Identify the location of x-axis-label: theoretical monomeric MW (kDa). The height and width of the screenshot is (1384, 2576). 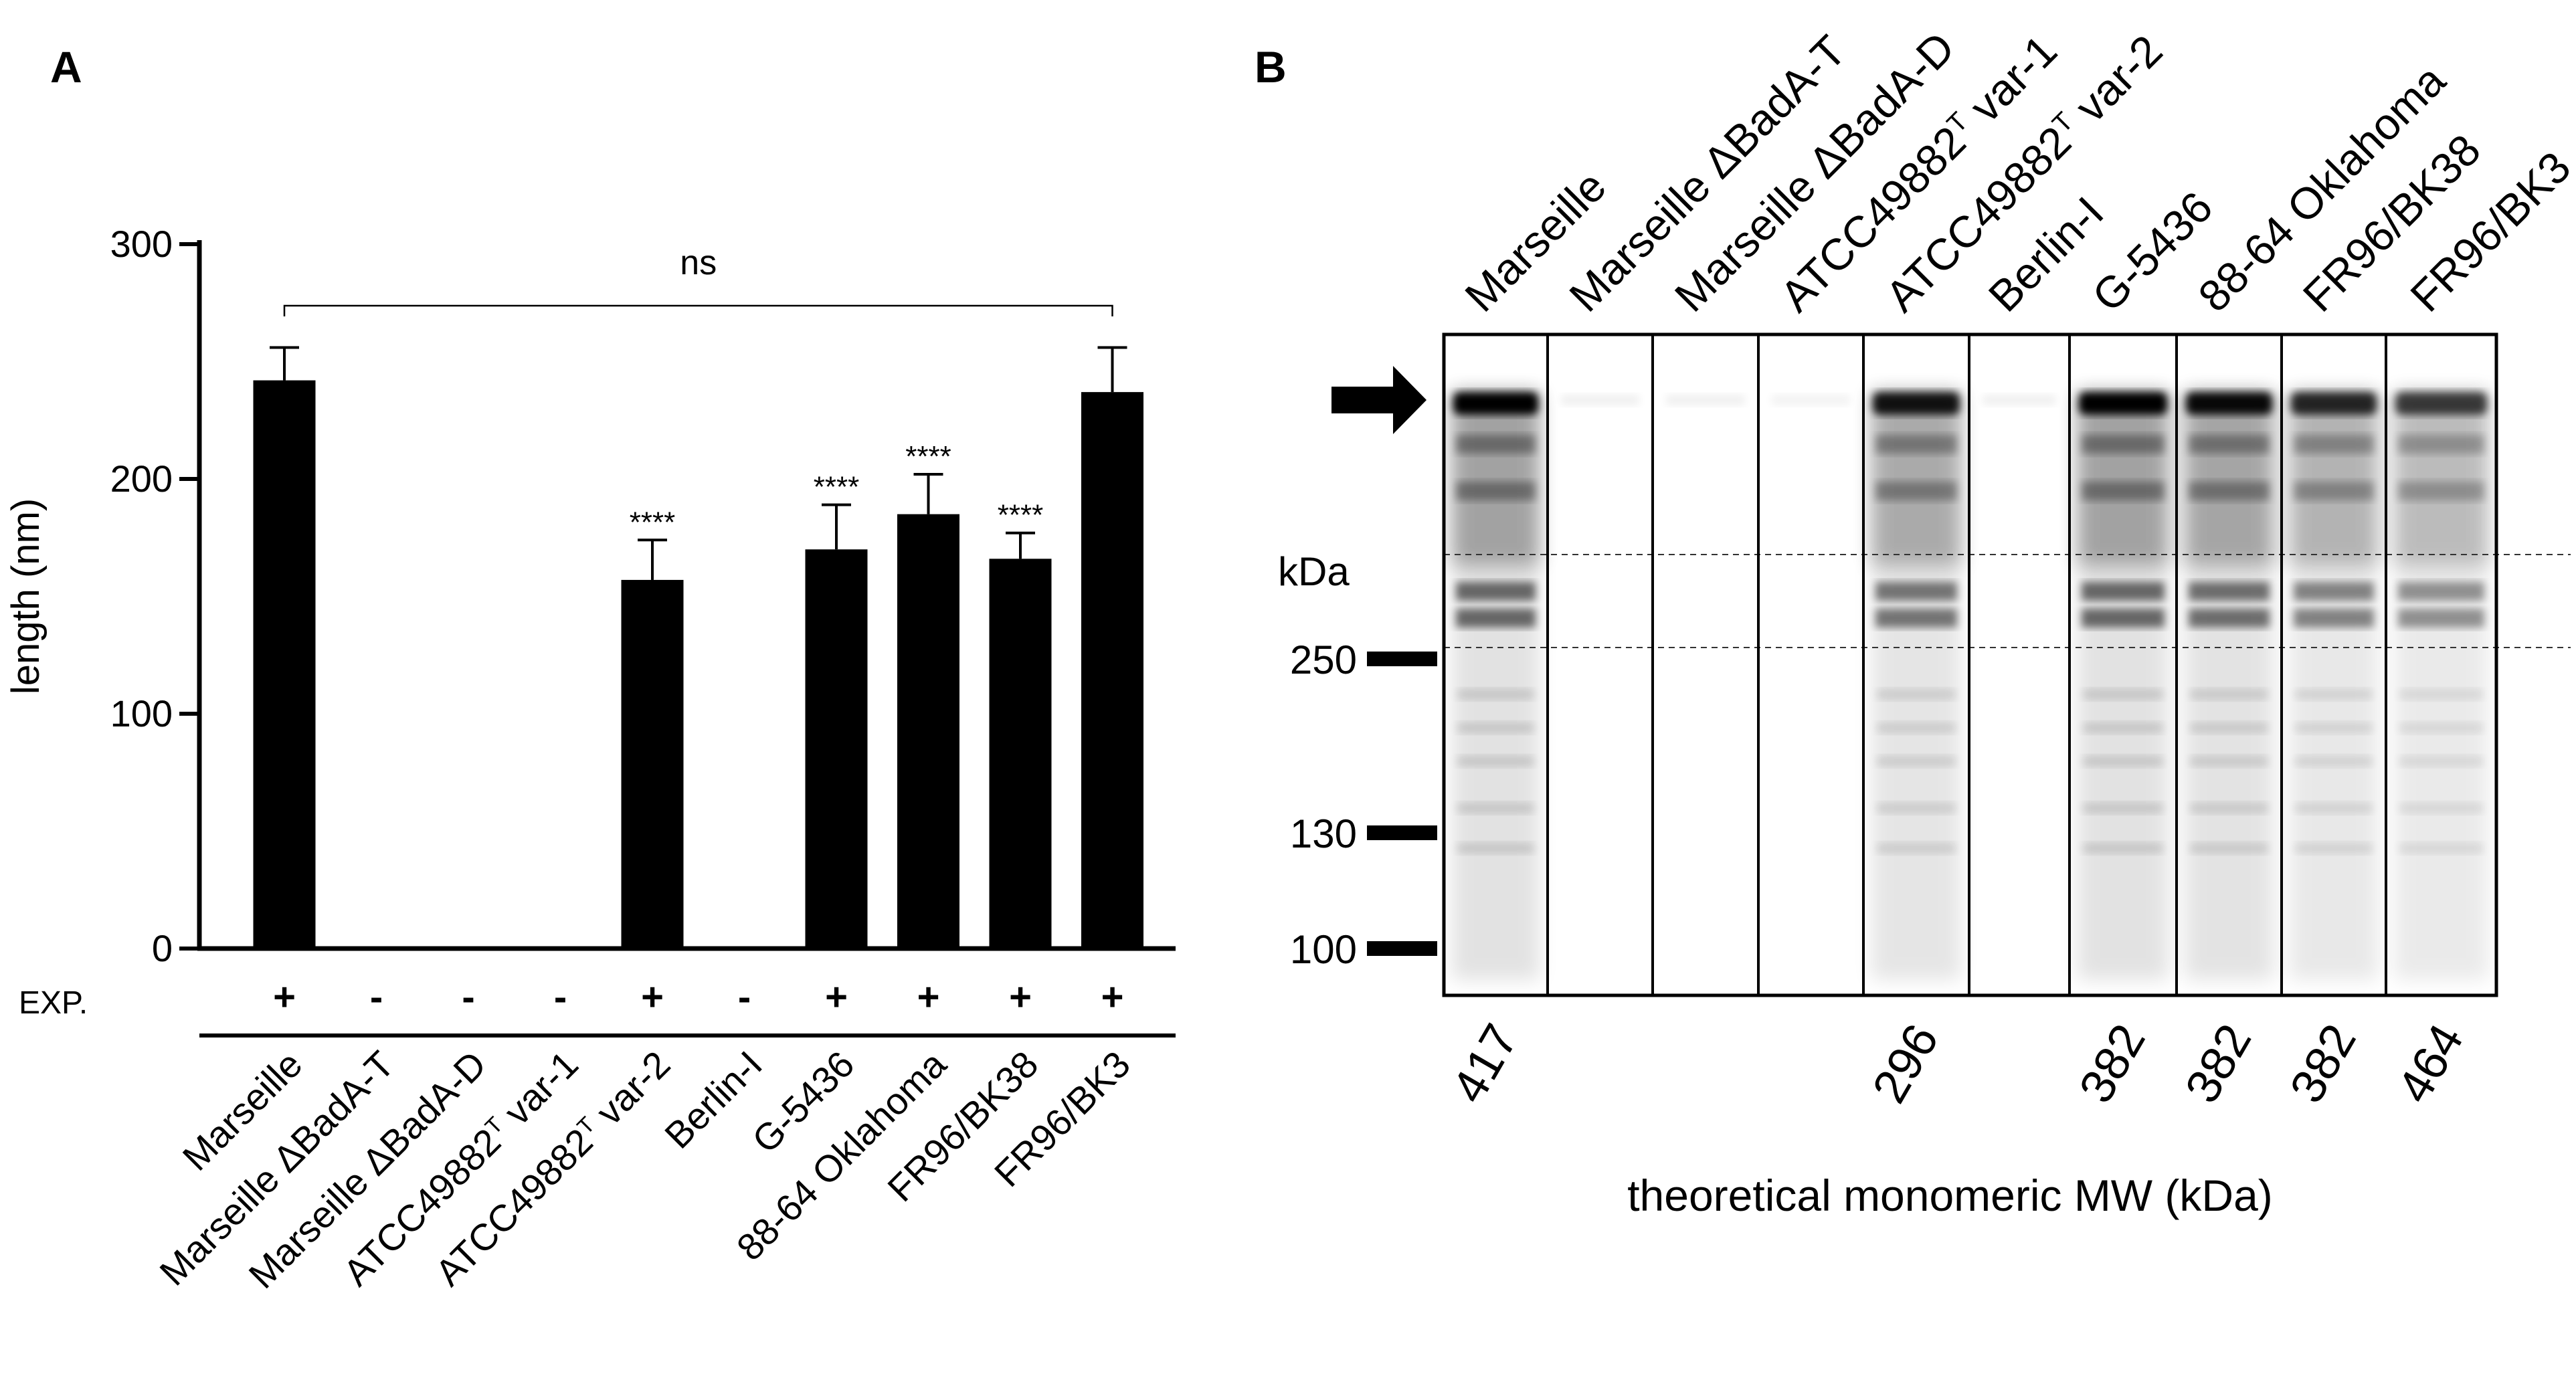
(1950, 1196).